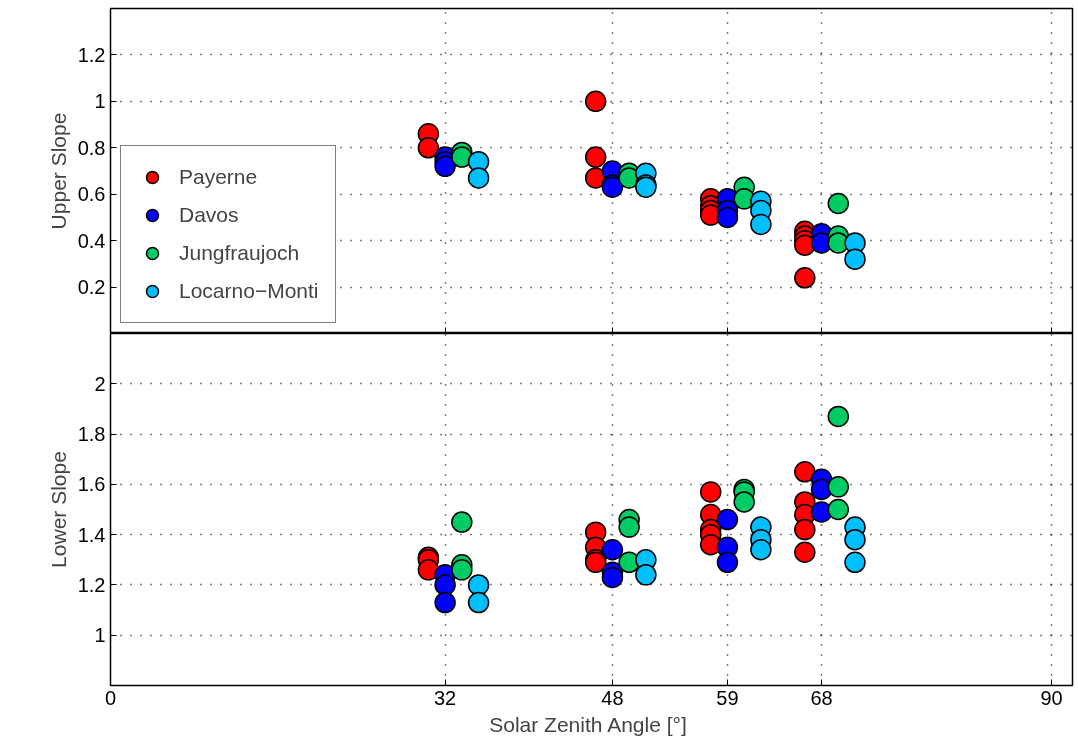  Describe the element at coordinates (218, 177) in the screenshot. I see `legend-label: Payerne` at that location.